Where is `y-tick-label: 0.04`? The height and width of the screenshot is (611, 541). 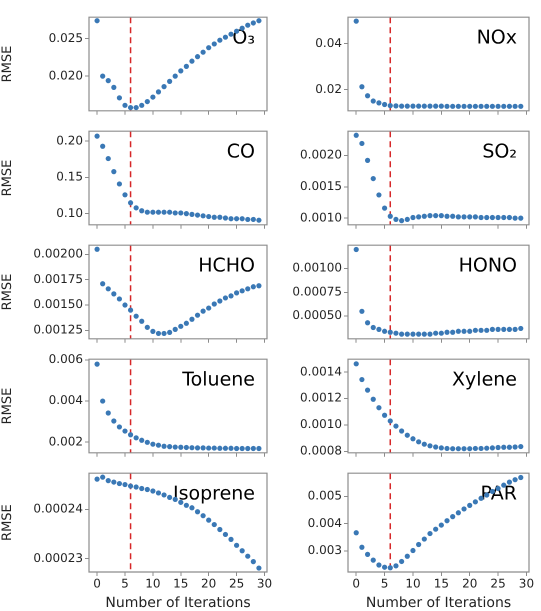 y-tick-label: 0.04 is located at coordinates (328, 43).